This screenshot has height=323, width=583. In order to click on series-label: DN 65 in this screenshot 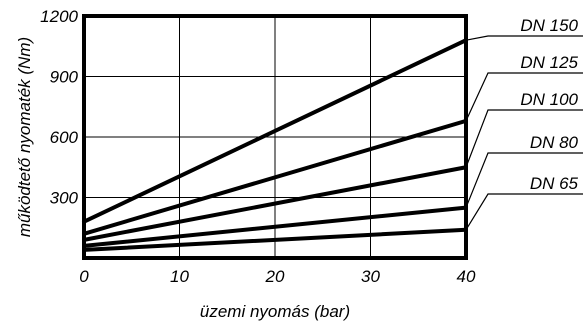, I will do `click(554, 183)`.